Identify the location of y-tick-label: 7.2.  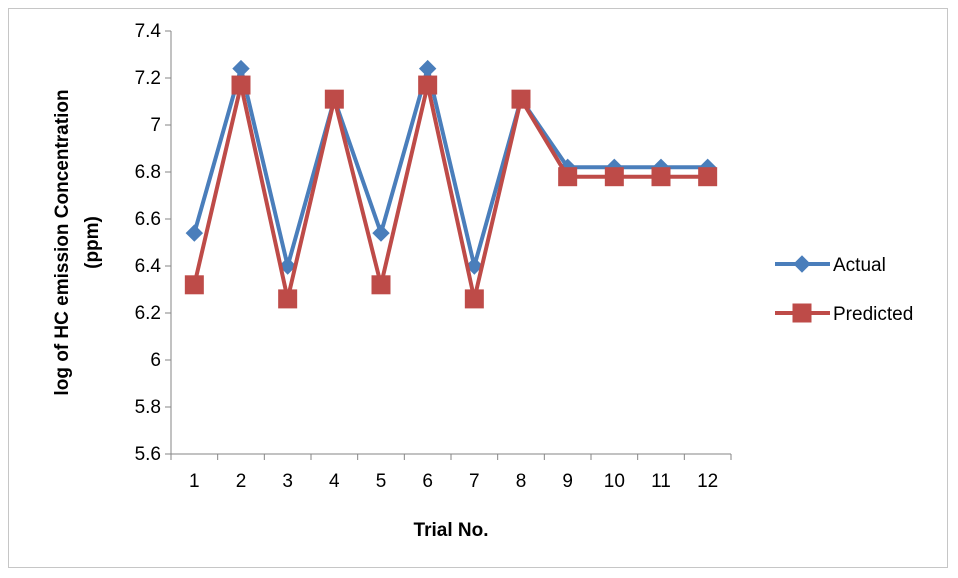
(148, 78).